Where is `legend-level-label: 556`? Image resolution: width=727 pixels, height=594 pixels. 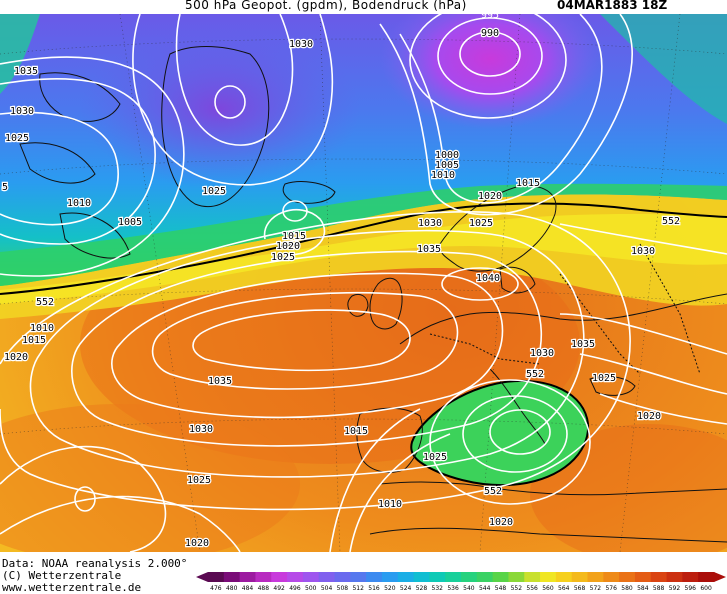 legend-level-label: 556 is located at coordinates (532, 588).